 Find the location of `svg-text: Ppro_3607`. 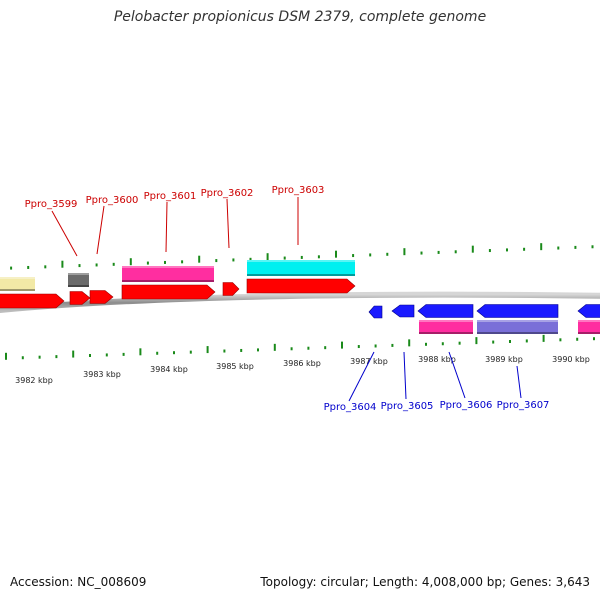

svg-text: Ppro_3607 is located at coordinates (523, 405).